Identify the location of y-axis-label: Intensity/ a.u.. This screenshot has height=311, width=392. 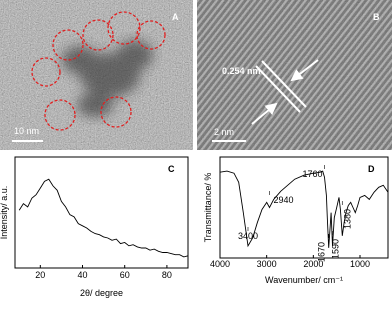
(4, 213).